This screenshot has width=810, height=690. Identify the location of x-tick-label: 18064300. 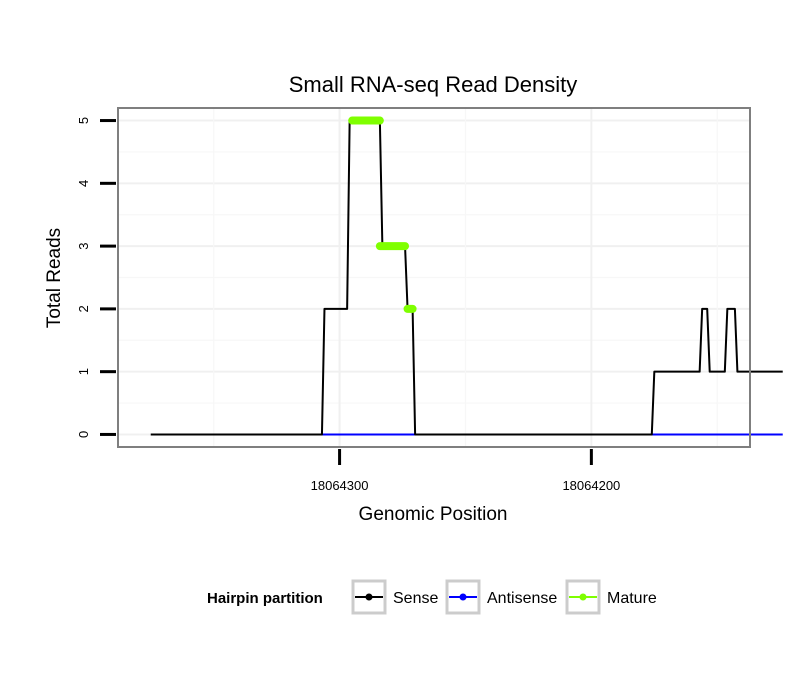
(340, 485).